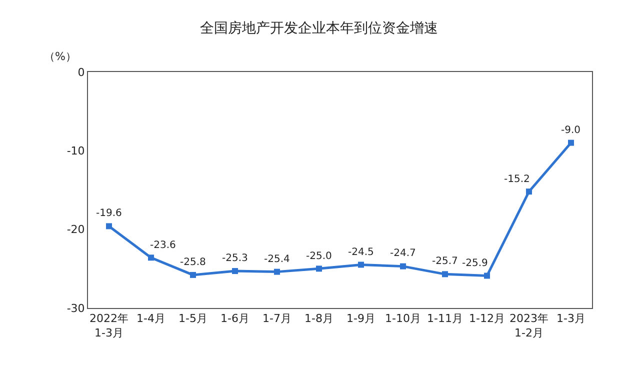  What do you see at coordinates (445, 261) in the screenshot?
I see `data-label: -25.7` at bounding box center [445, 261].